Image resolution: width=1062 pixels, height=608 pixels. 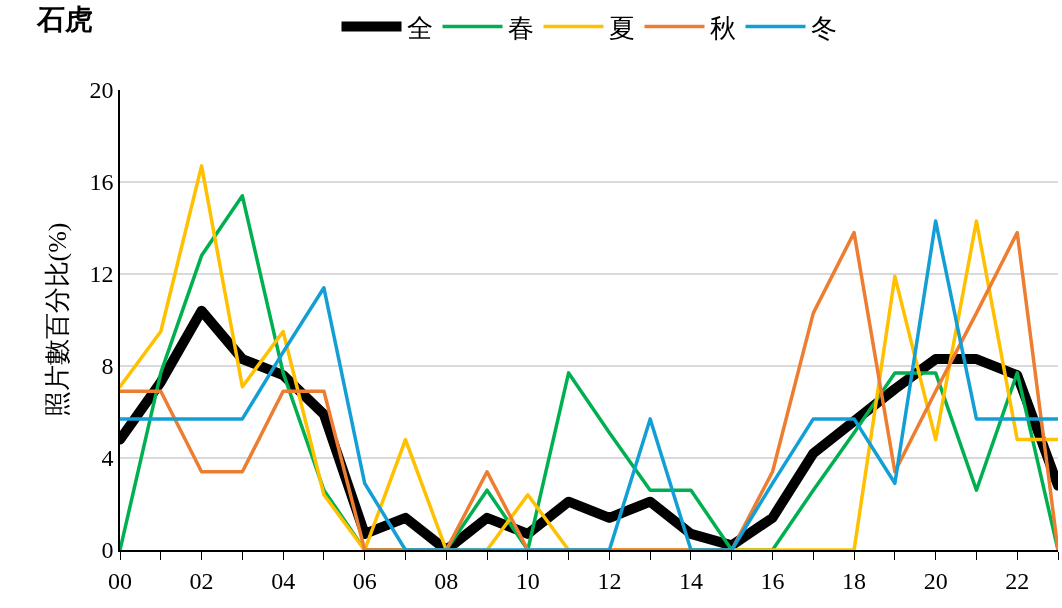 What do you see at coordinates (772, 580) in the screenshot?
I see `x-tick-label: 16` at bounding box center [772, 580].